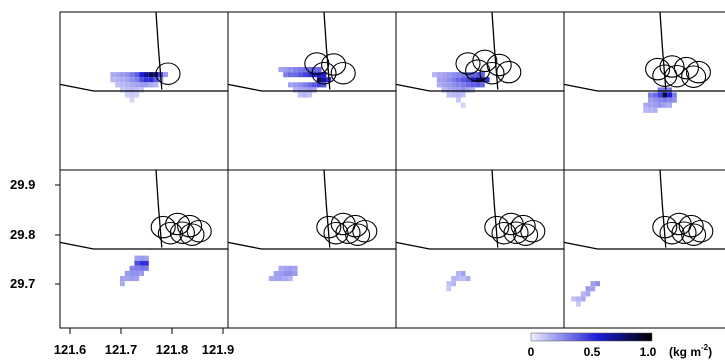 This screenshot has height=361, width=725. What do you see at coordinates (22, 234) in the screenshot?
I see `y-tick-label: 29.8` at bounding box center [22, 234].